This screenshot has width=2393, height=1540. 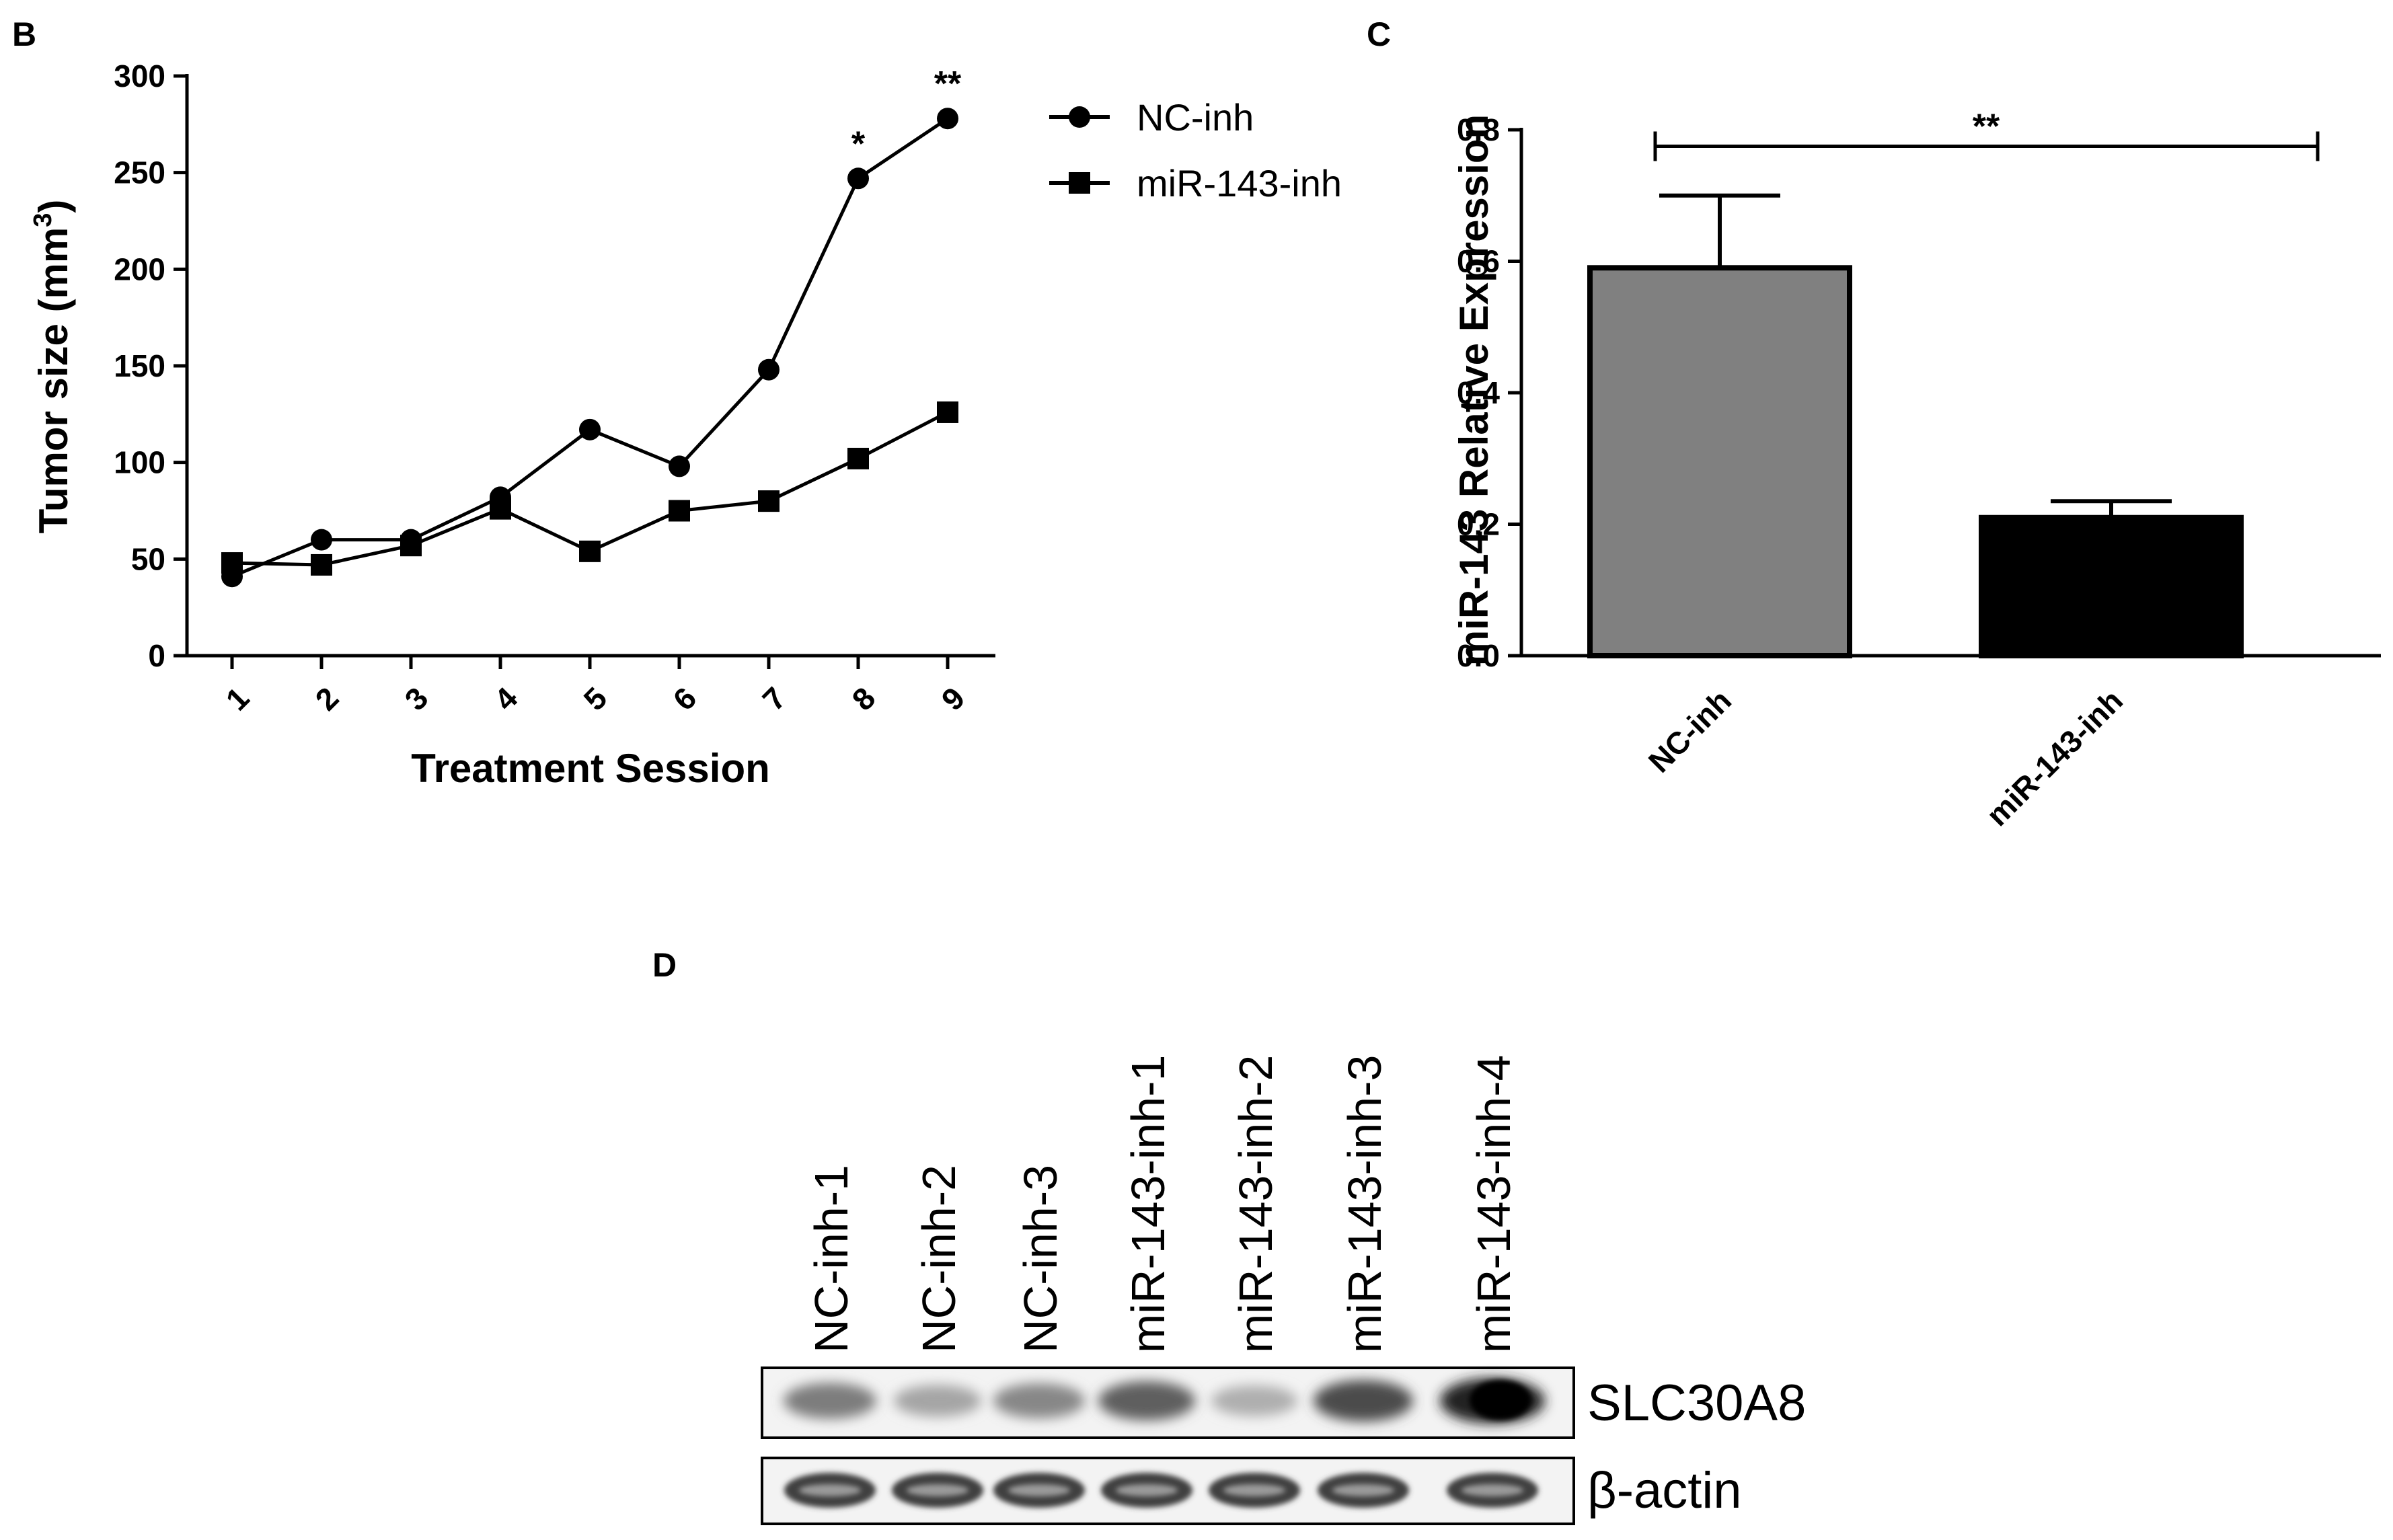 I want to click on bar-chart-y-tick-label: 0.0, so click(x=1478, y=655).